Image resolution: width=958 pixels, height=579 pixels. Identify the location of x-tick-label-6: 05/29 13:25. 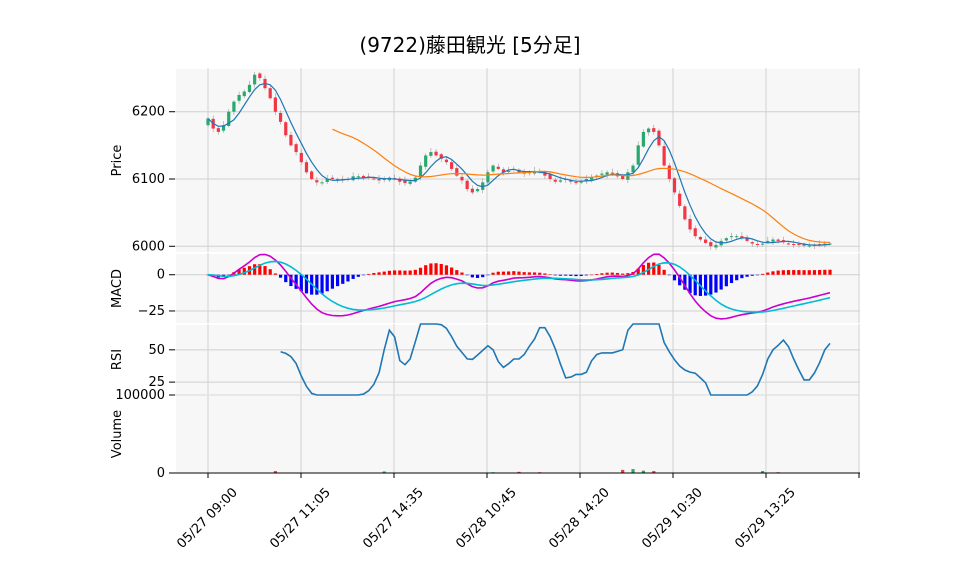
(765, 518).